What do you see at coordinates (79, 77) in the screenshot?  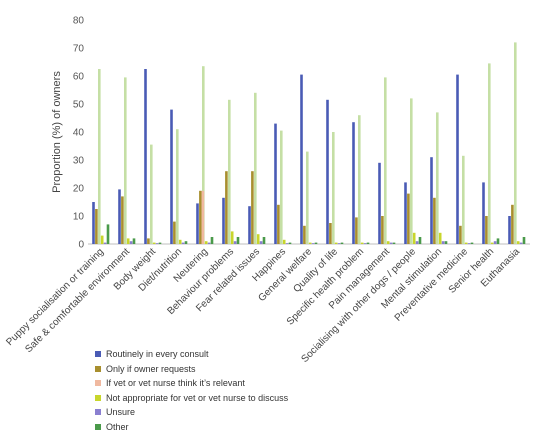 I see `y-tick-label: 60` at bounding box center [79, 77].